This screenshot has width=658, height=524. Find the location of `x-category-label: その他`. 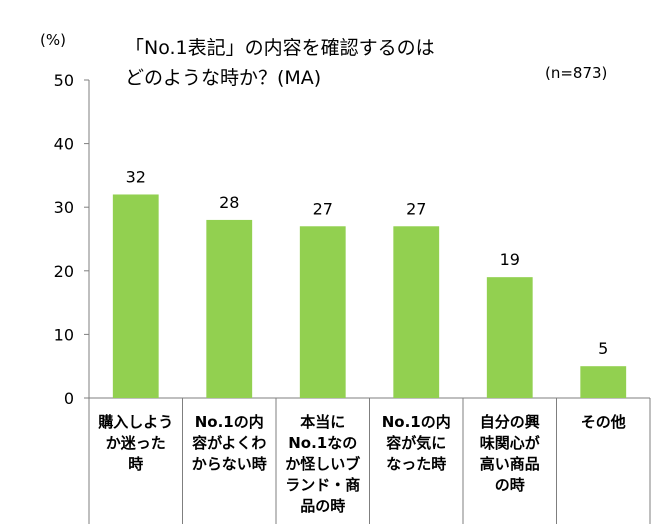

x-category-label: その他 is located at coordinates (603, 422).